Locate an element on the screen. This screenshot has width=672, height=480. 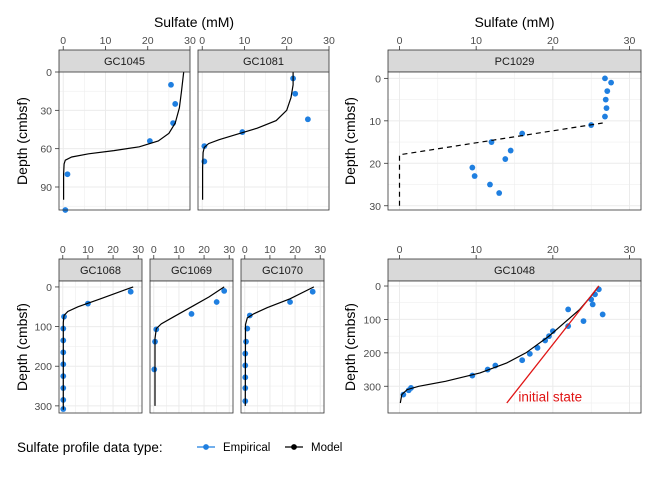
facet-label: GC1070 is located at coordinates (282, 271).